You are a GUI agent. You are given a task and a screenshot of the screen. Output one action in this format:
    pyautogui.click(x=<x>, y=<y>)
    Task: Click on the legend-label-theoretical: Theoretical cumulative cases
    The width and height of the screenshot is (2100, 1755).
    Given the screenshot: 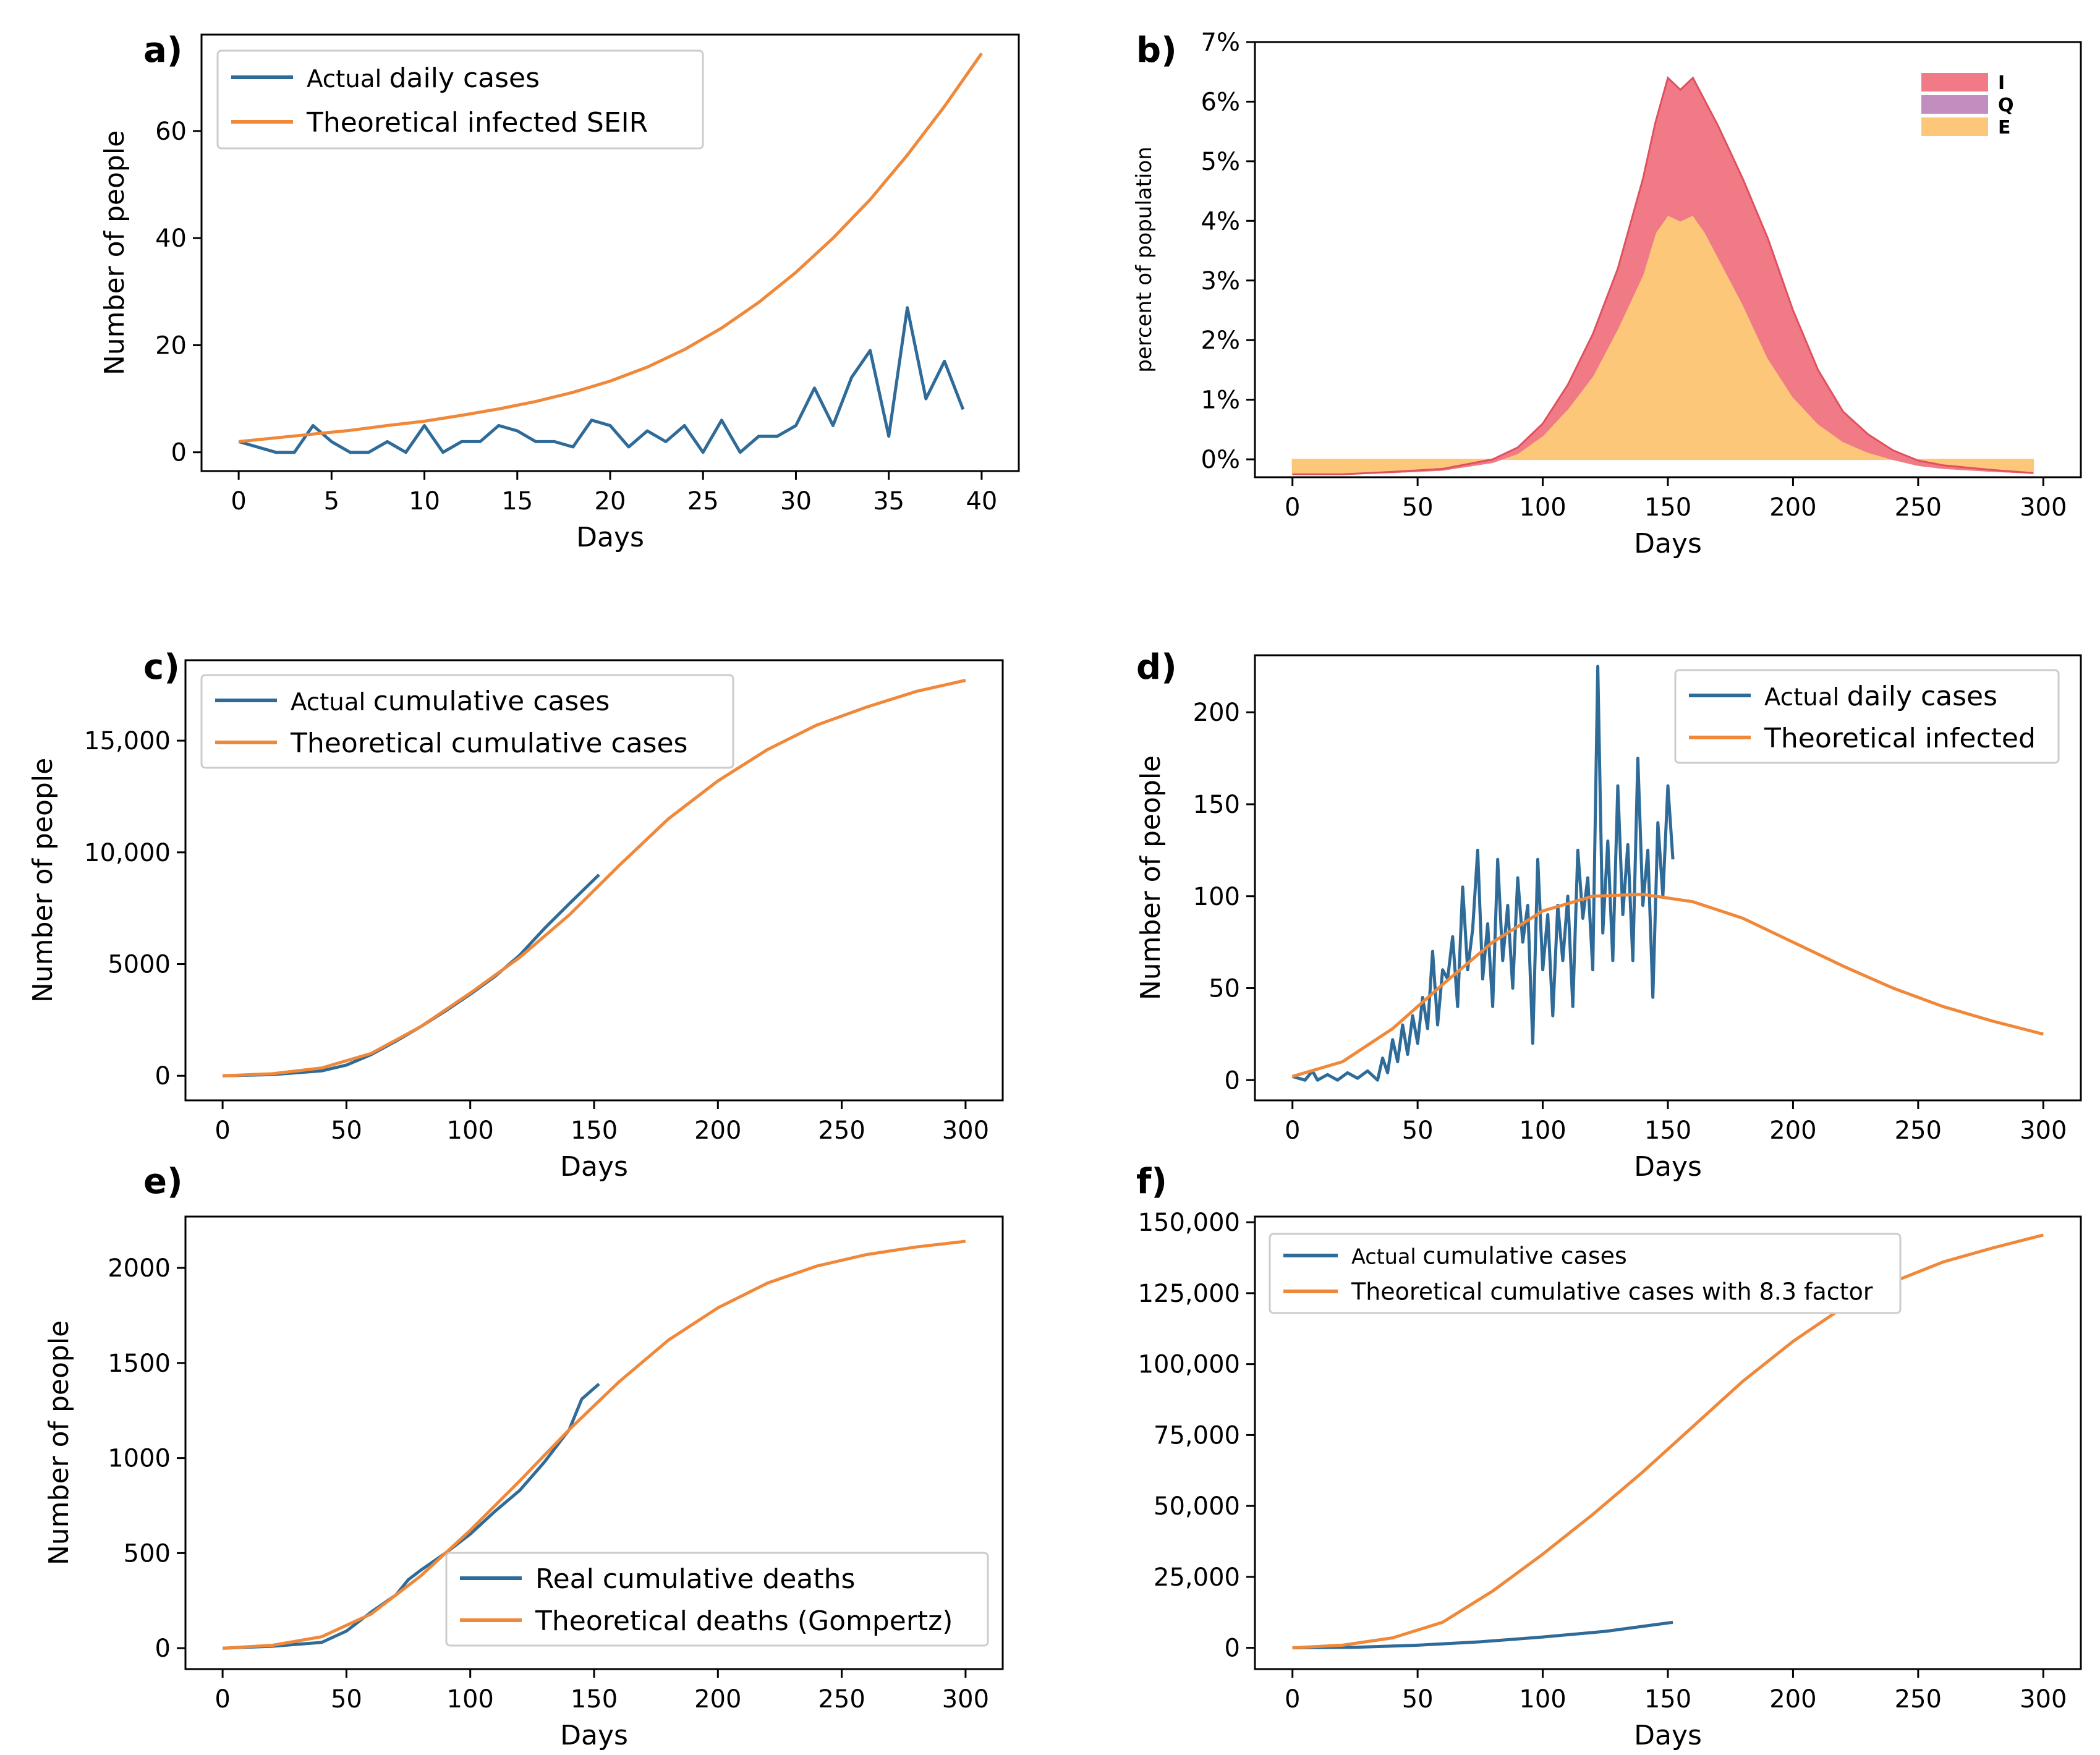 What is the action you would take?
    pyautogui.click(x=488, y=743)
    